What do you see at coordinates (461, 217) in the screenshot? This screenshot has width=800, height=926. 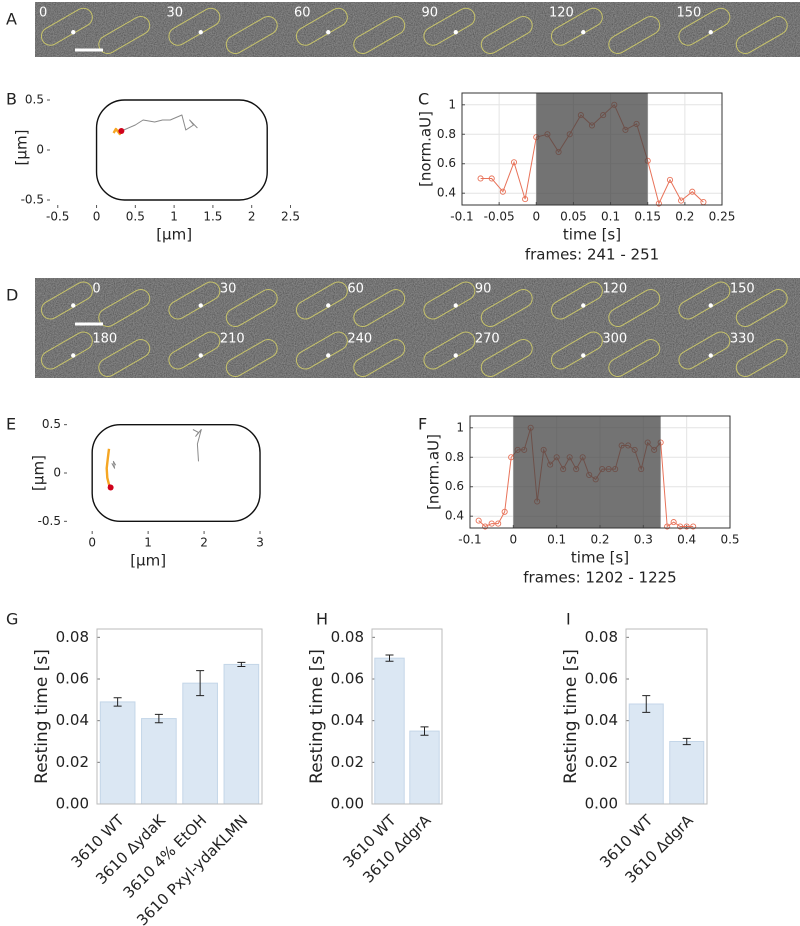 I see `x-tick-label: -0.1` at bounding box center [461, 217].